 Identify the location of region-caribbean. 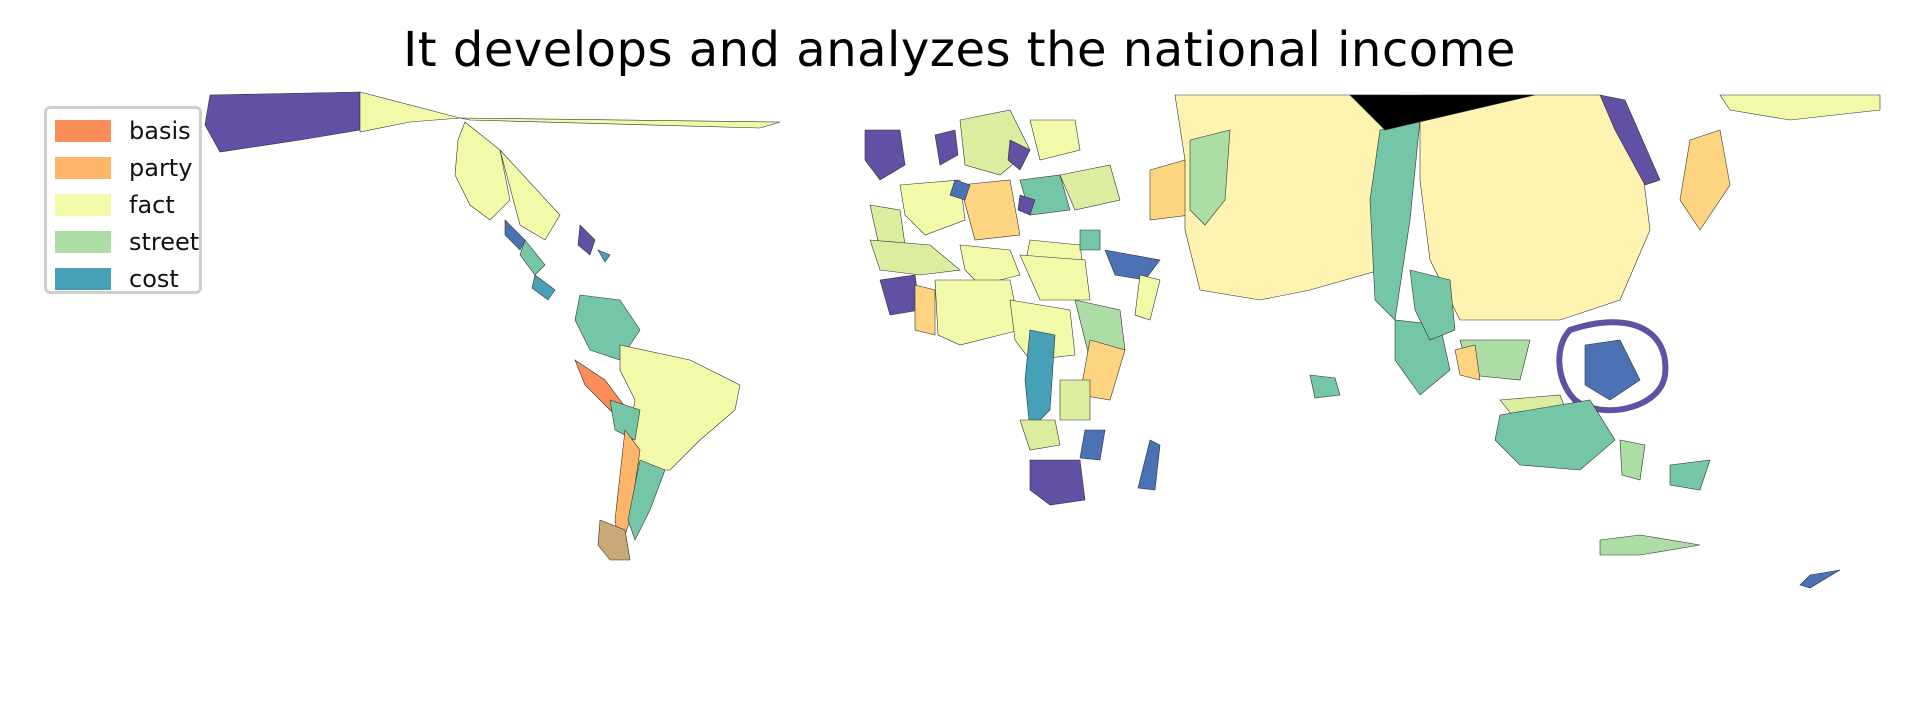
(604, 256).